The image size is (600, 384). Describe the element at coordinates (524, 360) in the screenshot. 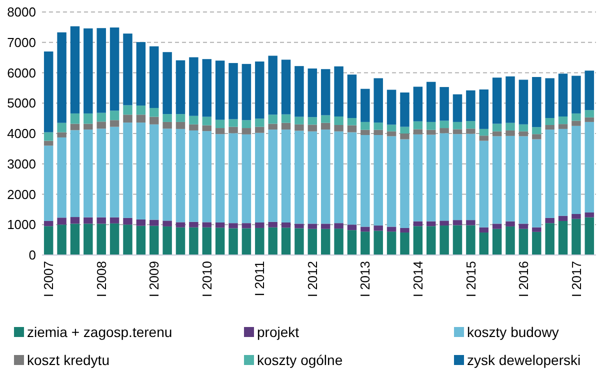

I see `legend-label: zysk deweloperski` at that location.